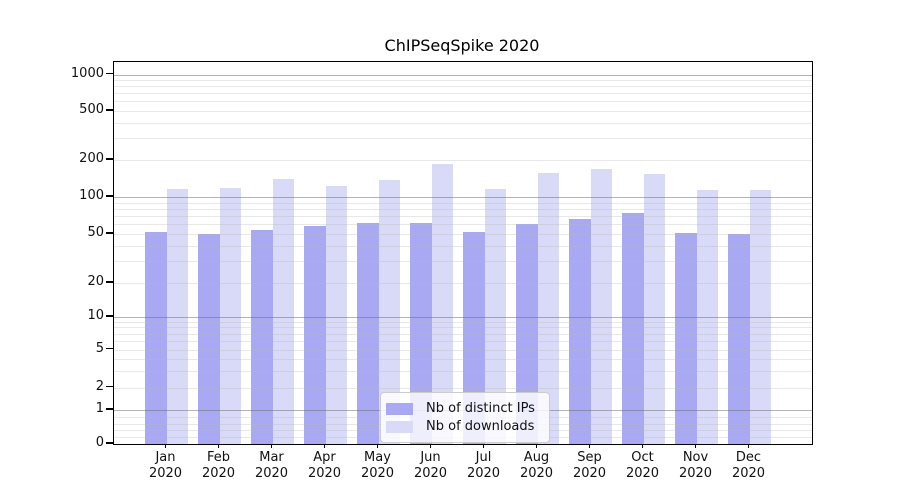 The width and height of the screenshot is (900, 500). I want to click on y-tick-label: 5, so click(99, 348).